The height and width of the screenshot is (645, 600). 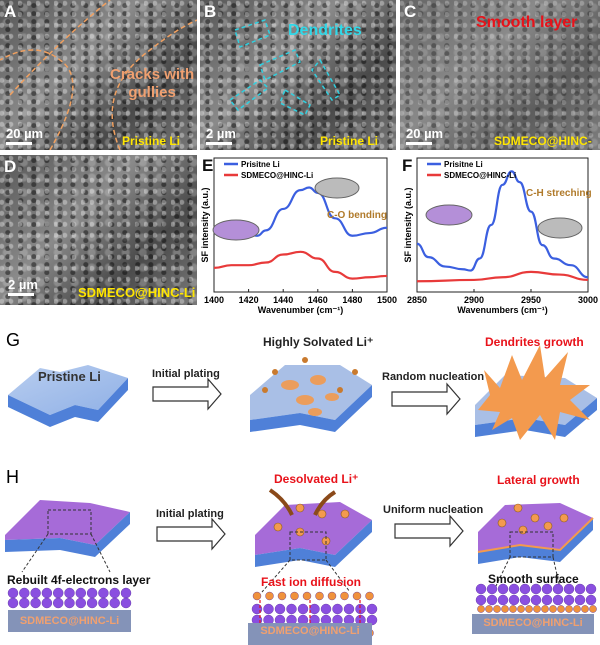 I want to click on dendrite-outlines, so click(x=285, y=67).